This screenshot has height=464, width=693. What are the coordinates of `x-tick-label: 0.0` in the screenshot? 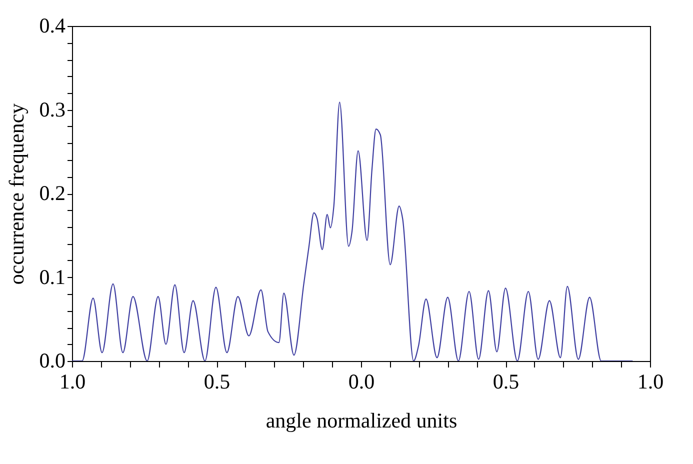 It's located at (361, 382).